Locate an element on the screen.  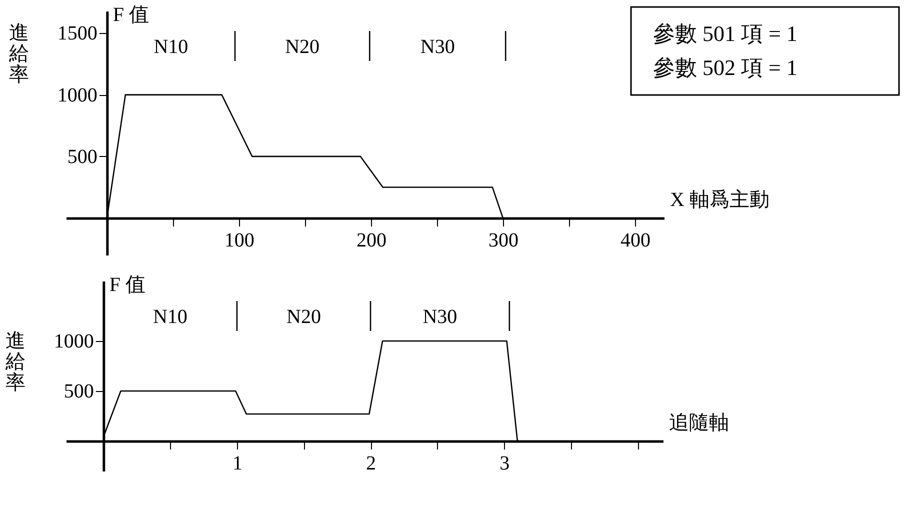
x-tick-label: 100 is located at coordinates (239, 241).